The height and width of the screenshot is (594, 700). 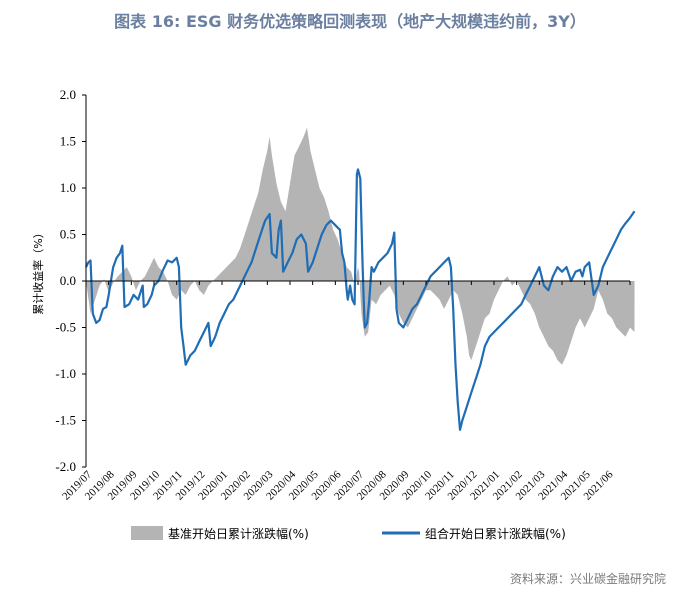 What do you see at coordinates (68, 187) in the screenshot?
I see `y-tick-label: 1.0` at bounding box center [68, 187].